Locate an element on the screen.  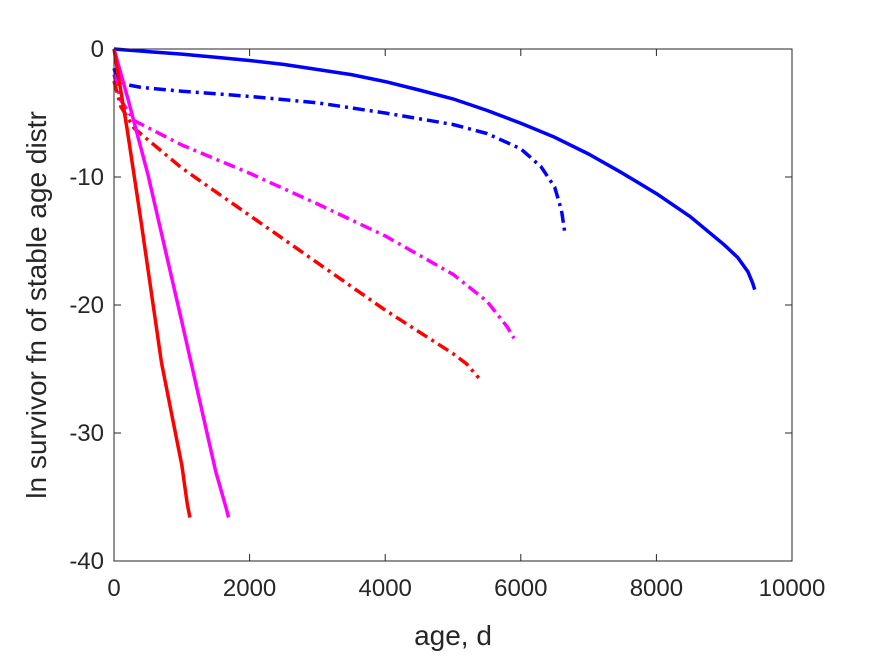
x-tick-label: 4000 is located at coordinates (385, 588).